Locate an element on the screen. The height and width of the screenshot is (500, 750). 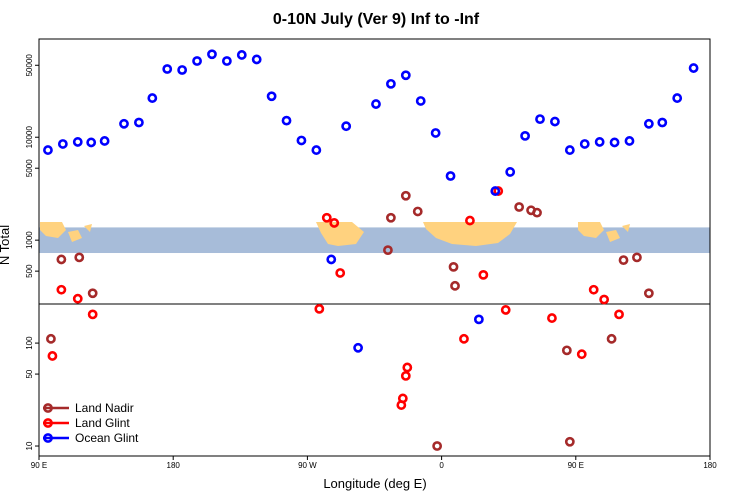
x-tick-label: 90 W is located at coordinates (307, 465).